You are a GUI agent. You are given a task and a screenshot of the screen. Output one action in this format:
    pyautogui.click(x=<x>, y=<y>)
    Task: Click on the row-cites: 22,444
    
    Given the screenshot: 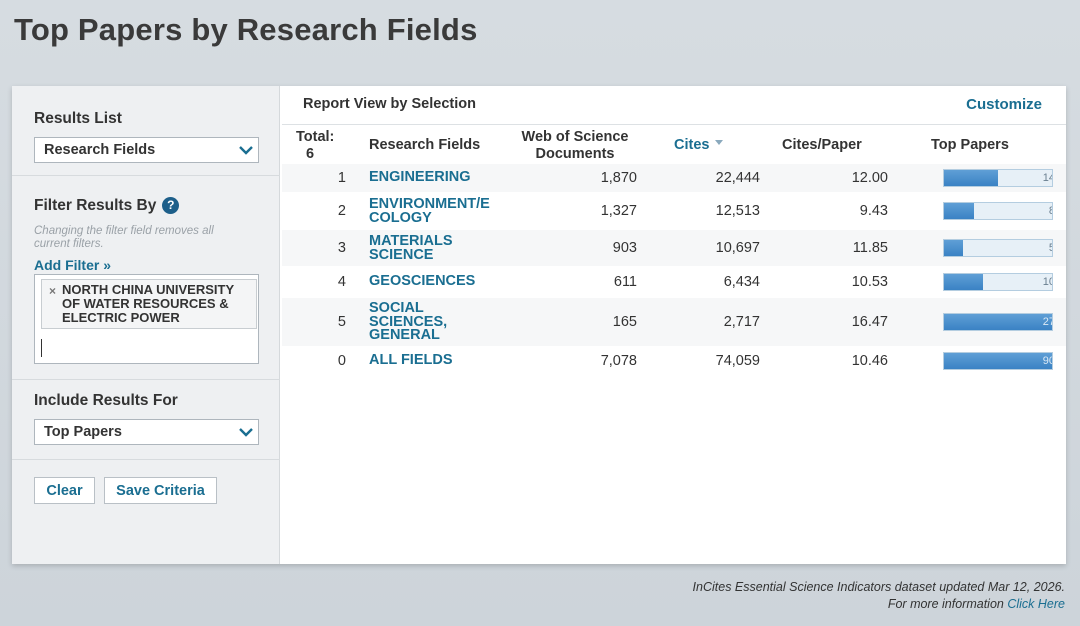 What is the action you would take?
    pyautogui.click(x=737, y=178)
    